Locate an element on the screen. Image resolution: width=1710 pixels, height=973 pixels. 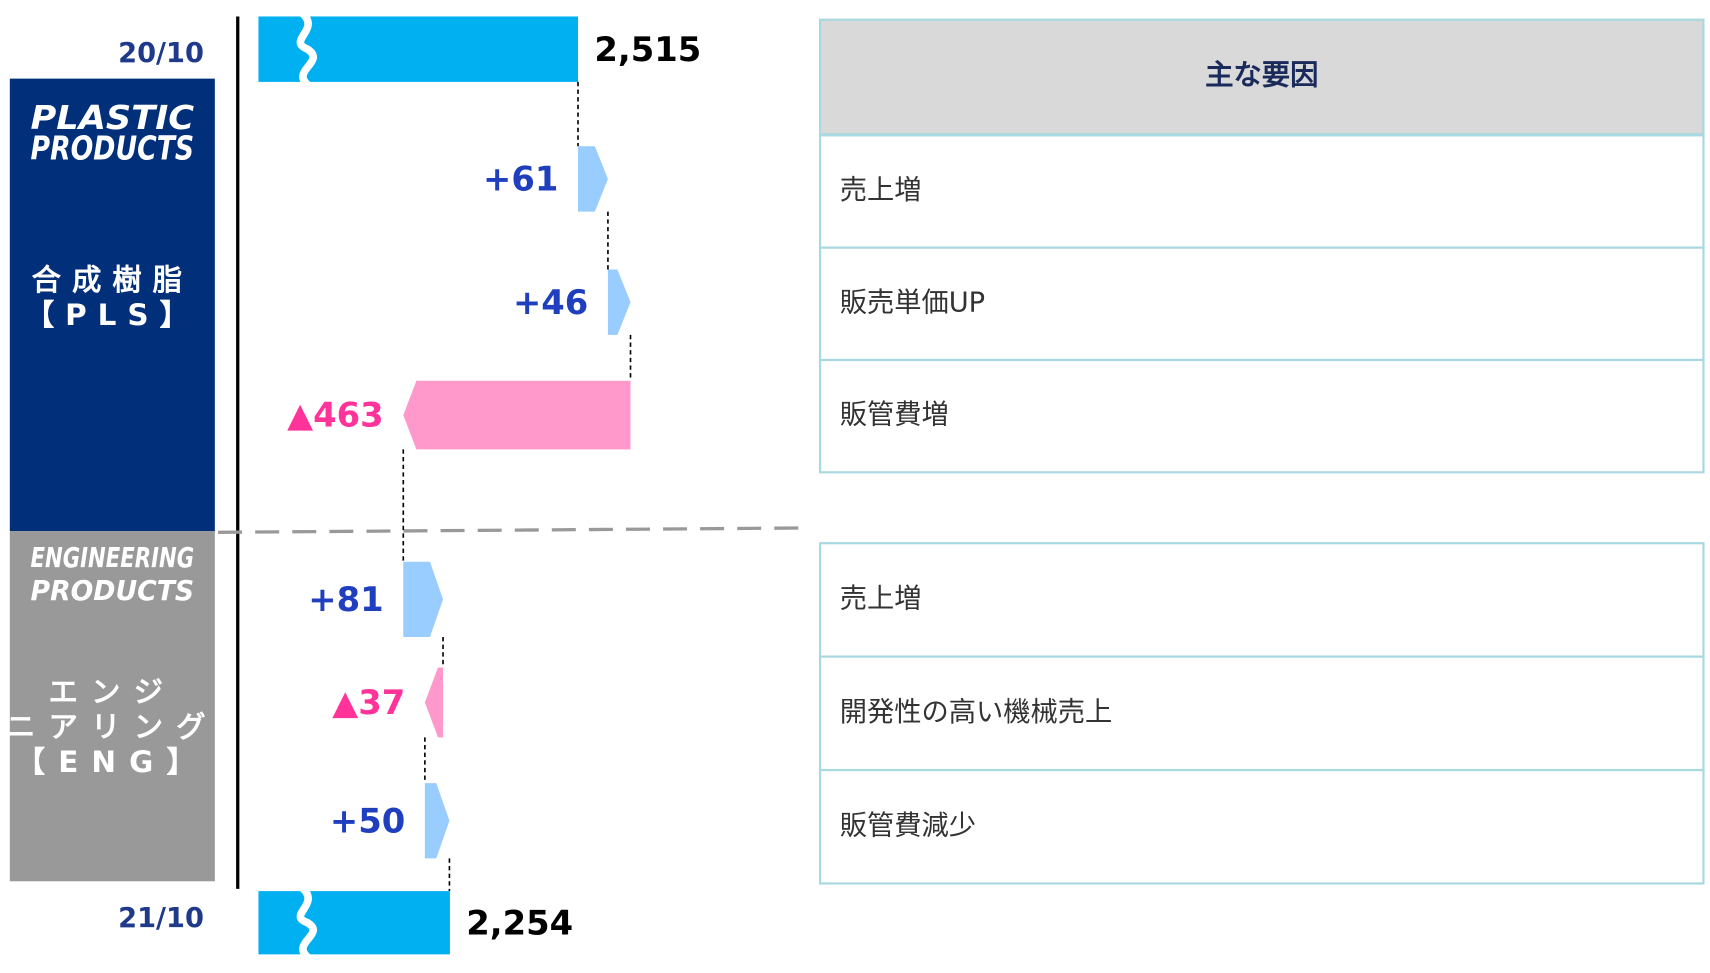
table-row: 開発性の高い機械売上 is located at coordinates (976, 712).